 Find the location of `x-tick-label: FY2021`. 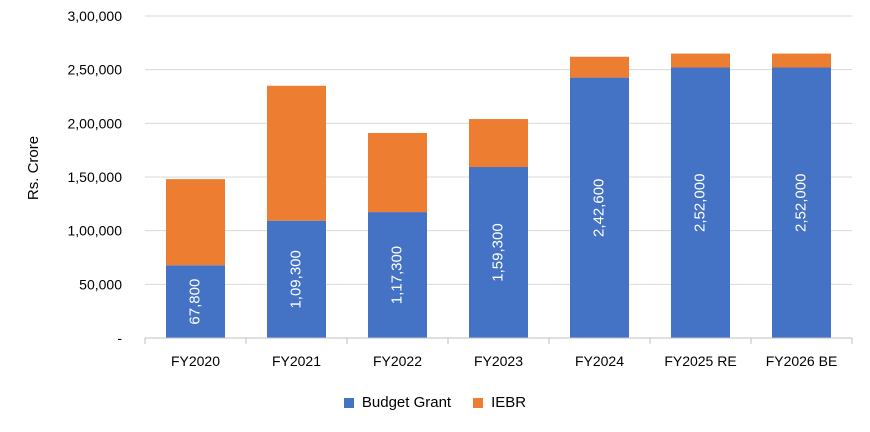

x-tick-label: FY2021 is located at coordinates (296, 361).